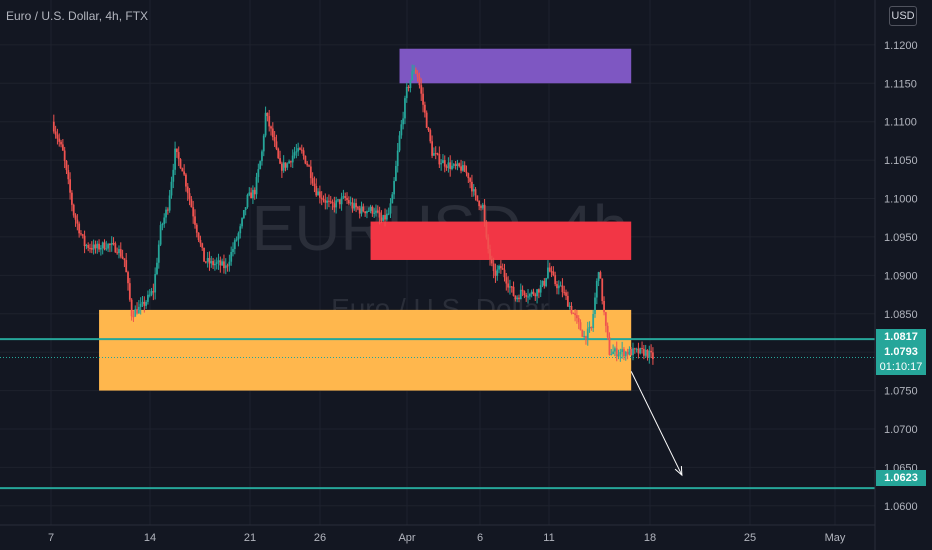  I want to click on time-axis: 7 14 21 26 Apr 6 11 18 25 May, so click(437, 534).